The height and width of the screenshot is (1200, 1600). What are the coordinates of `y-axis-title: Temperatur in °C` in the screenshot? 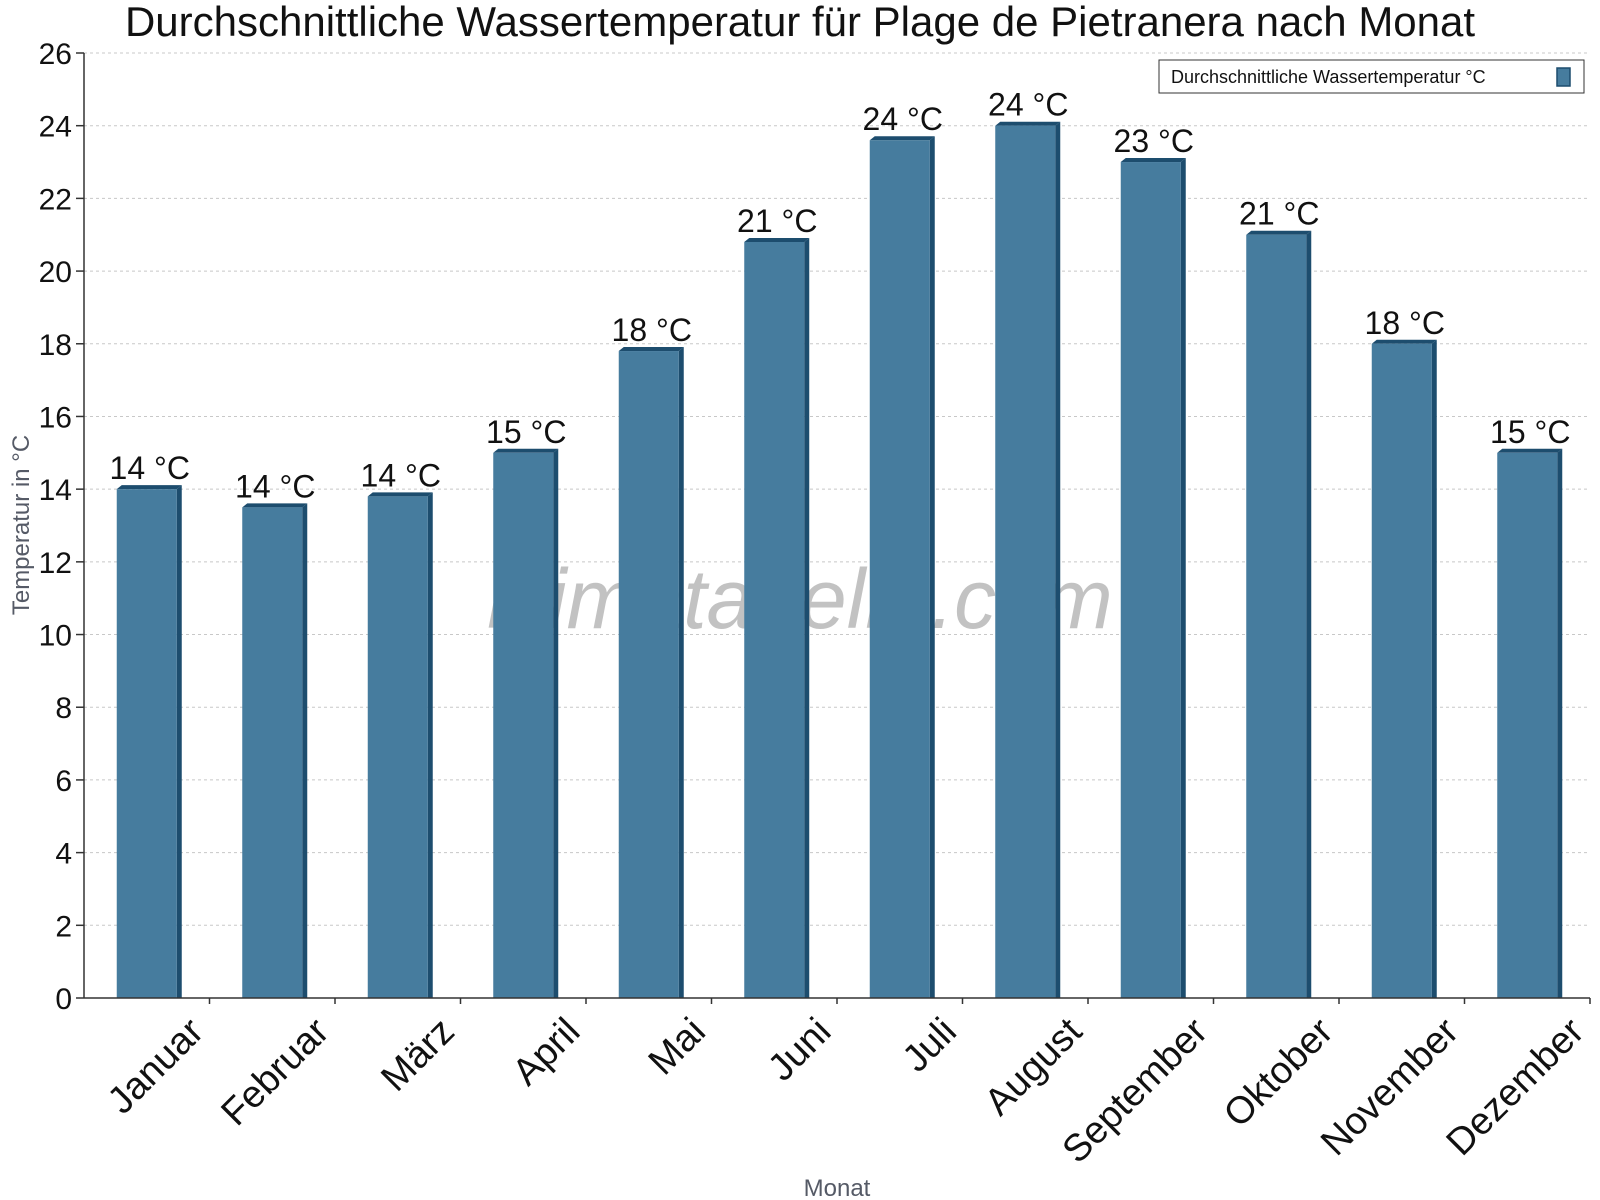 It's located at (21, 525).